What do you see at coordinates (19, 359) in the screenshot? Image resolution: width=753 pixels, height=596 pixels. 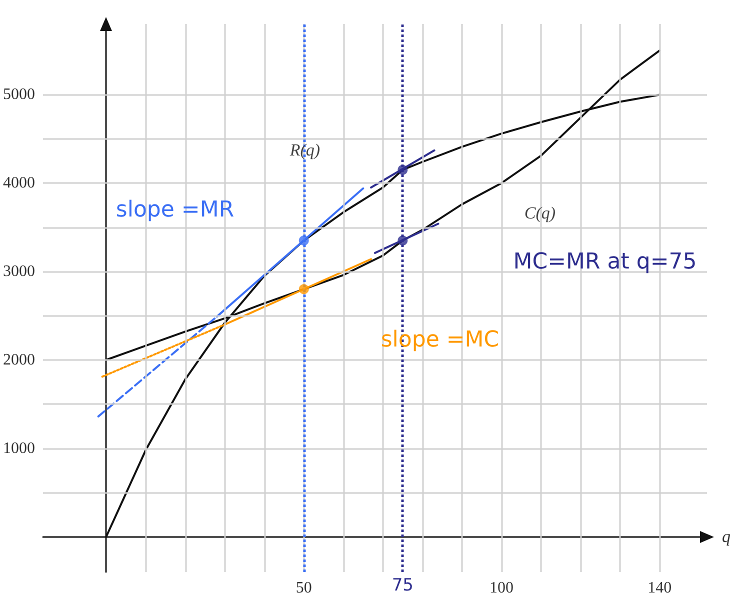 I see `y-tick-label: 2000` at bounding box center [19, 359].